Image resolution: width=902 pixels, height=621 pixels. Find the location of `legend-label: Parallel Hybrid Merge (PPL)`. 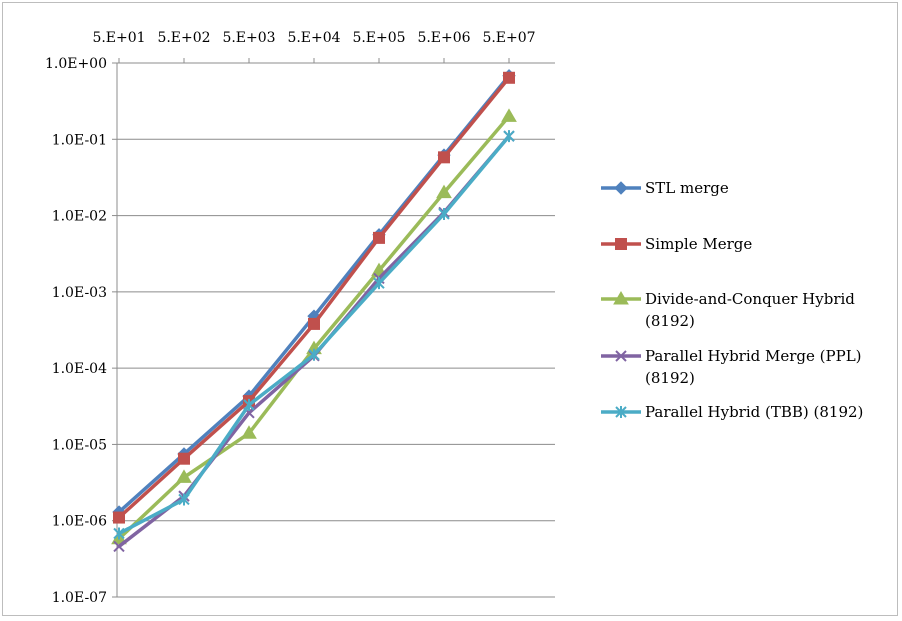

legend-label: Parallel Hybrid Merge (PPL) is located at coordinates (753, 356).